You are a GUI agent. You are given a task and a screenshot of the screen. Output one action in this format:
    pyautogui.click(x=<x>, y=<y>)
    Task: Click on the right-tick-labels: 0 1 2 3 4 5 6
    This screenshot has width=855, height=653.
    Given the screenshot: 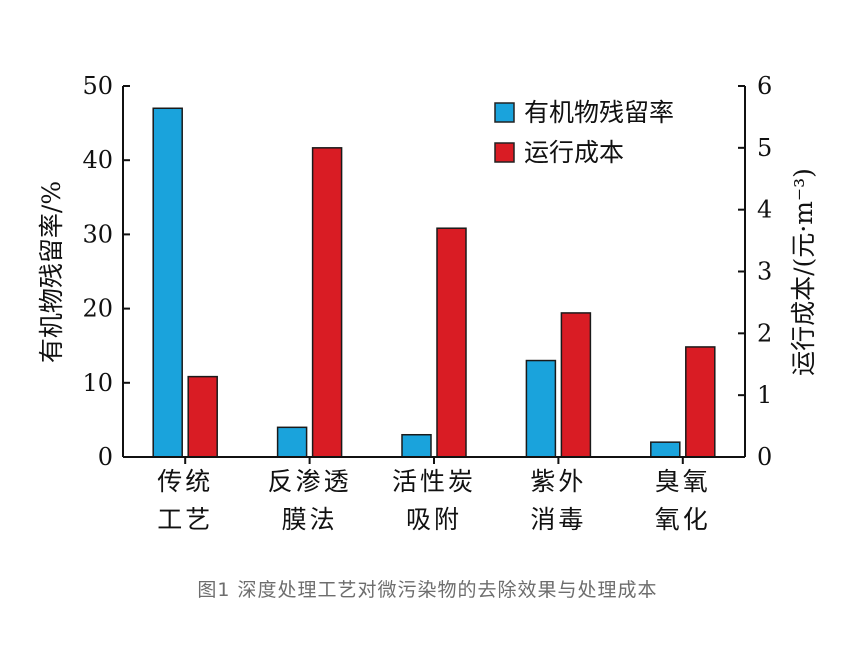 What is the action you would take?
    pyautogui.click(x=764, y=271)
    